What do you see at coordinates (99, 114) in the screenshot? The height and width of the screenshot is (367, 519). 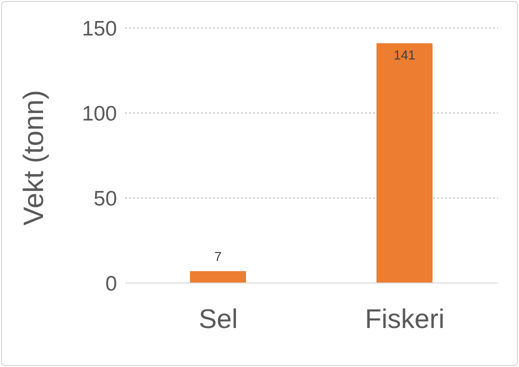 I see `y-tick-label: 100` at bounding box center [99, 114].